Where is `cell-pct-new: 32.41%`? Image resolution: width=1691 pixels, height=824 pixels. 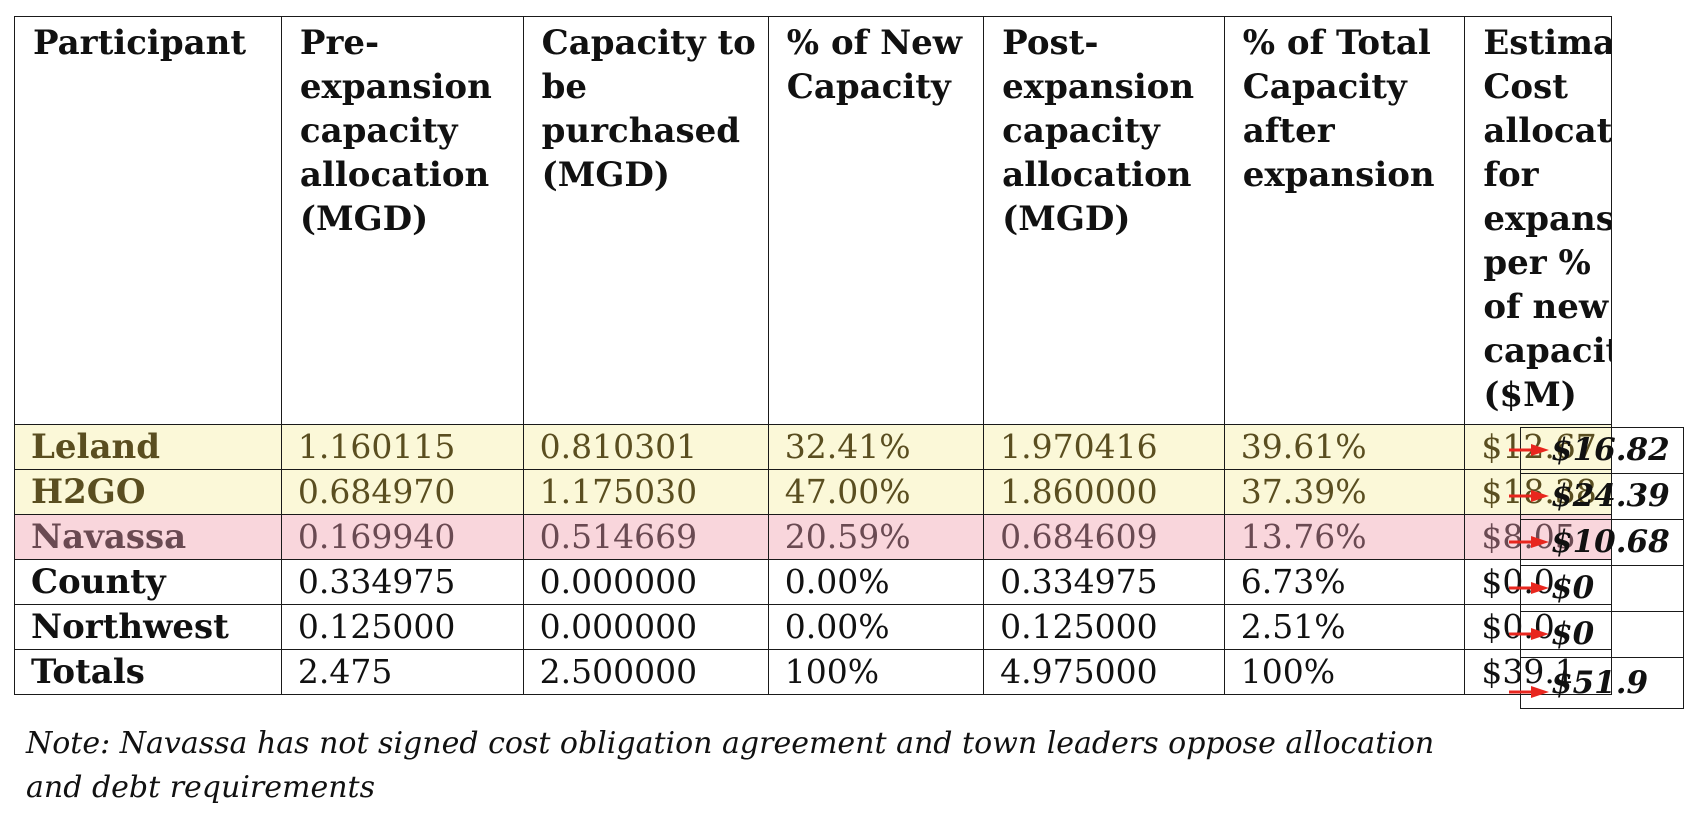 cell-pct-new: 32.41% is located at coordinates (876, 447).